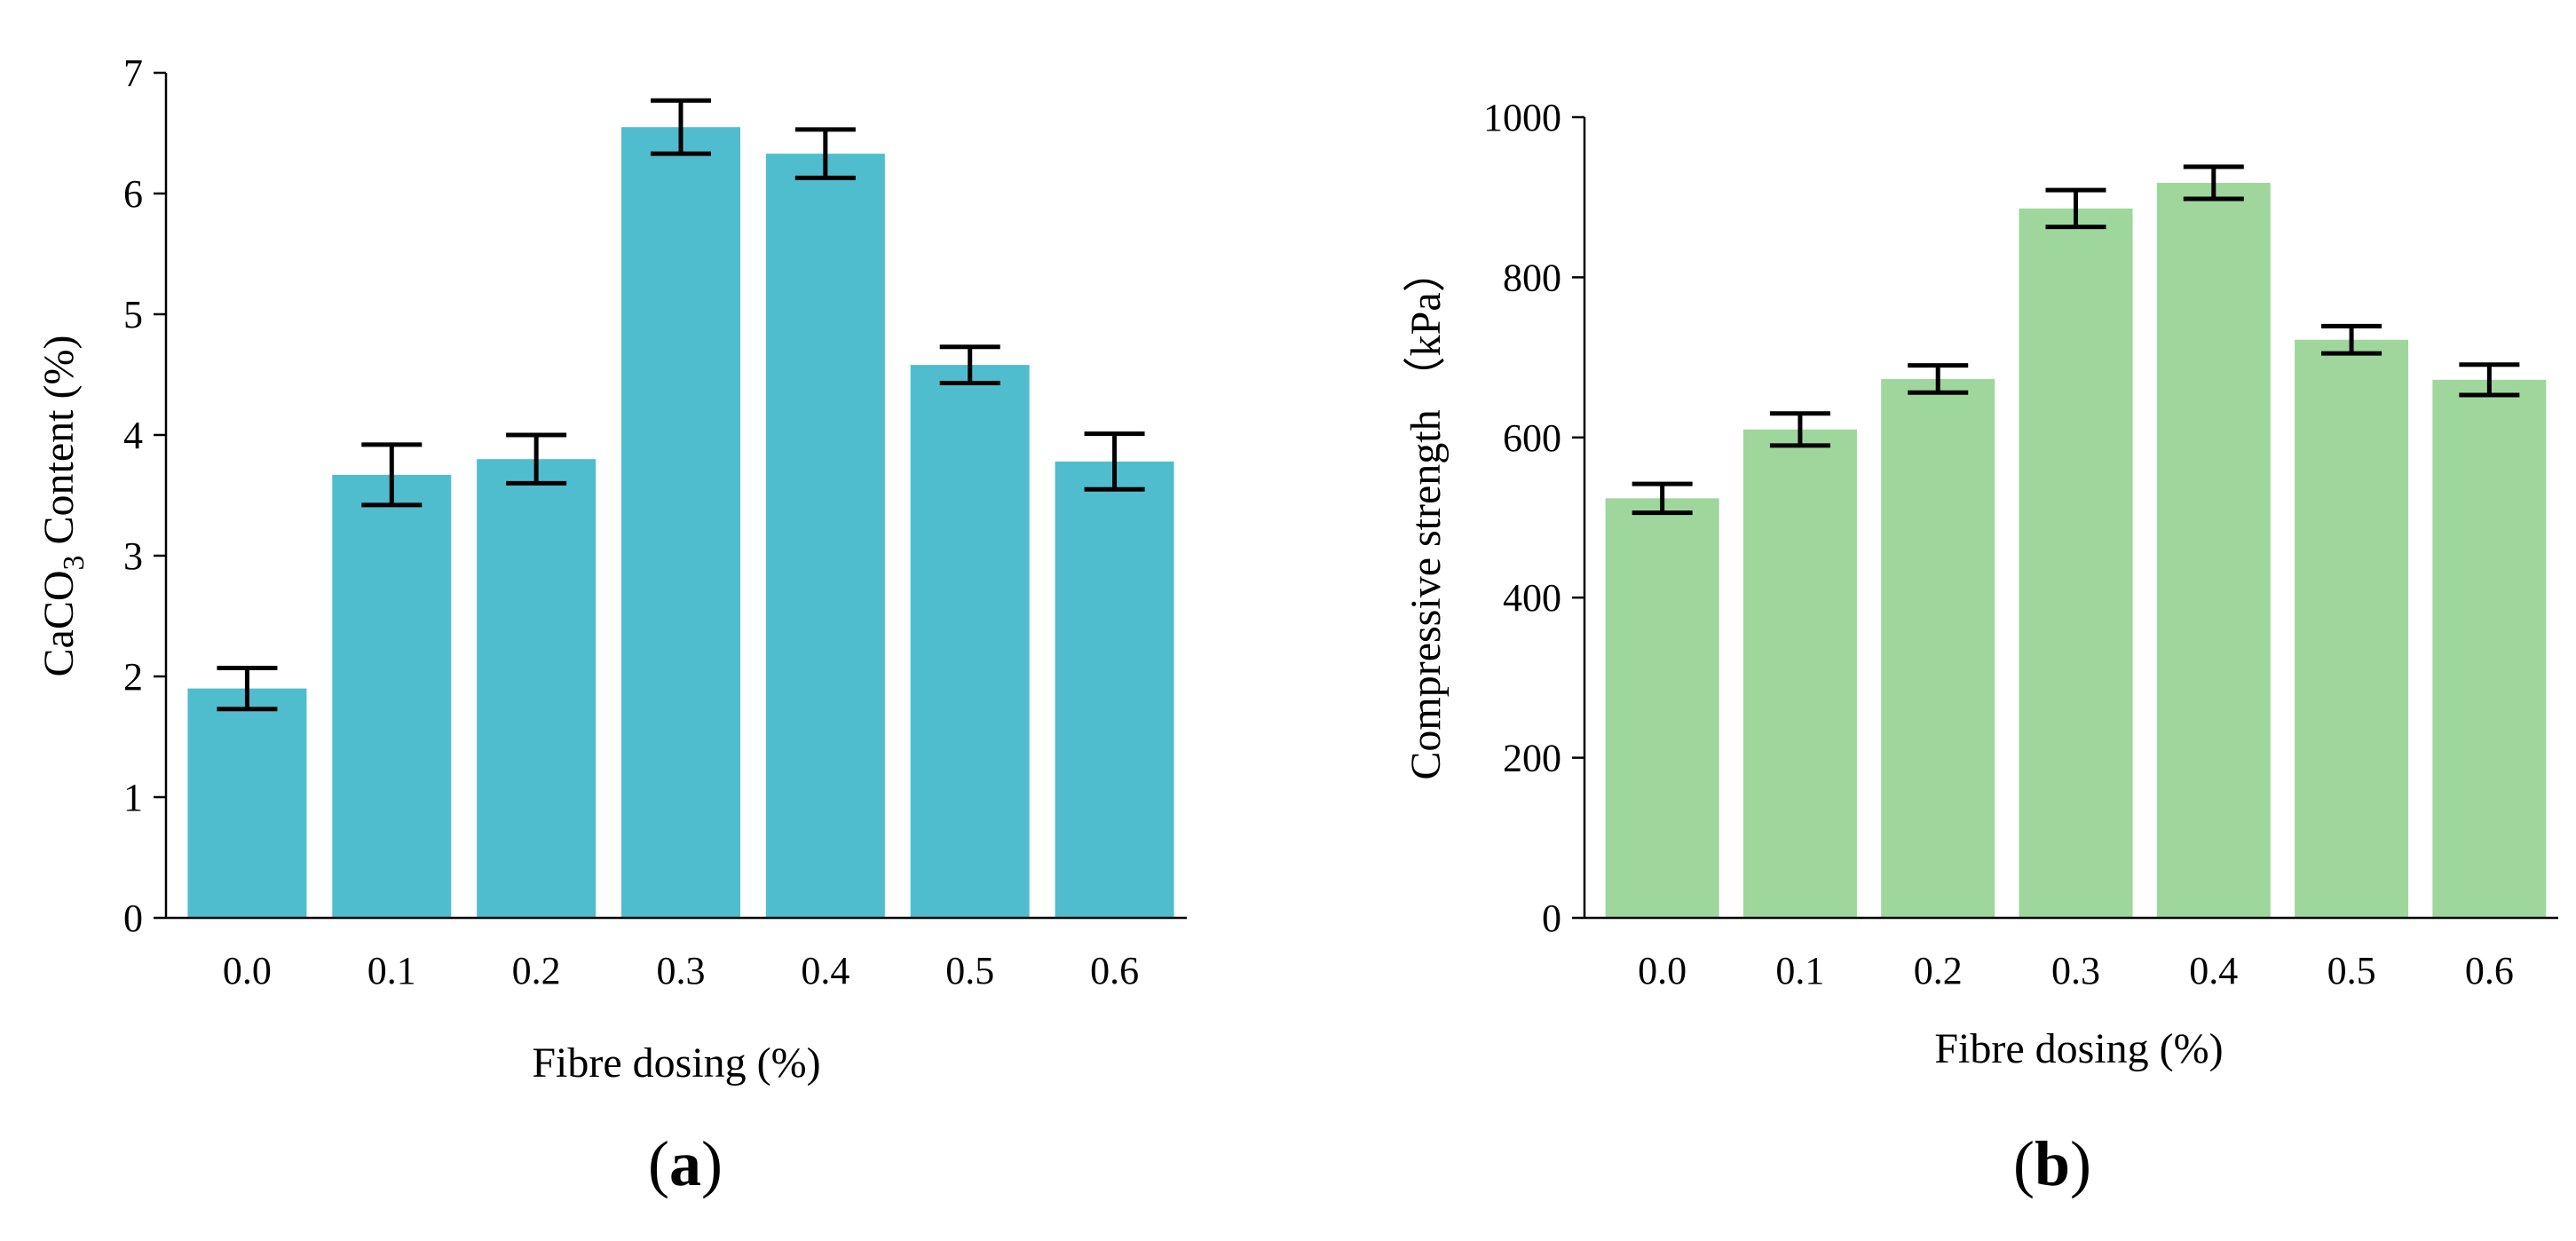 Image resolution: width=2576 pixels, height=1241 pixels. I want to click on y-tick-label: 600, so click(1532, 438).